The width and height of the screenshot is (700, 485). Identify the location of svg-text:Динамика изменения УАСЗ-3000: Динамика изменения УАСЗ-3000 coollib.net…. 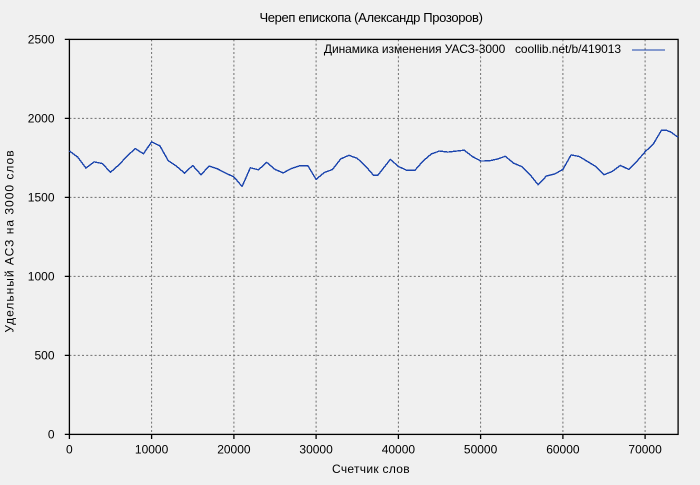
(472, 49).